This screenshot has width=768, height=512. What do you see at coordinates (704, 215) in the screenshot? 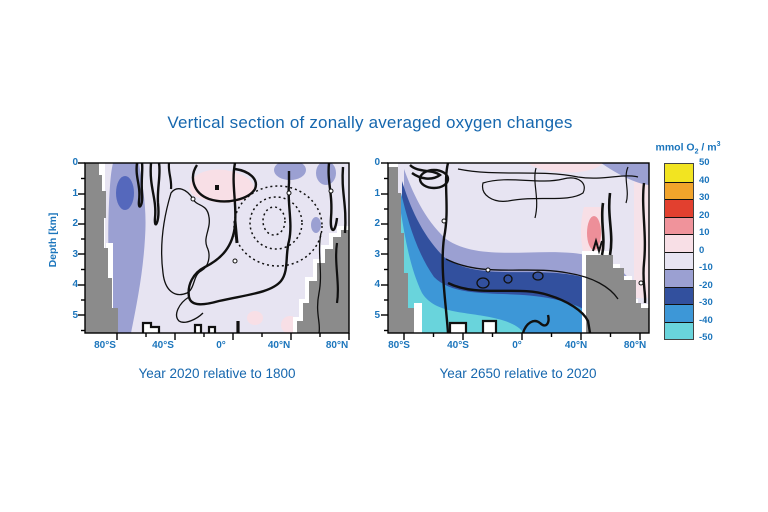
I see `colorbar-tick-label: 20` at bounding box center [704, 215].